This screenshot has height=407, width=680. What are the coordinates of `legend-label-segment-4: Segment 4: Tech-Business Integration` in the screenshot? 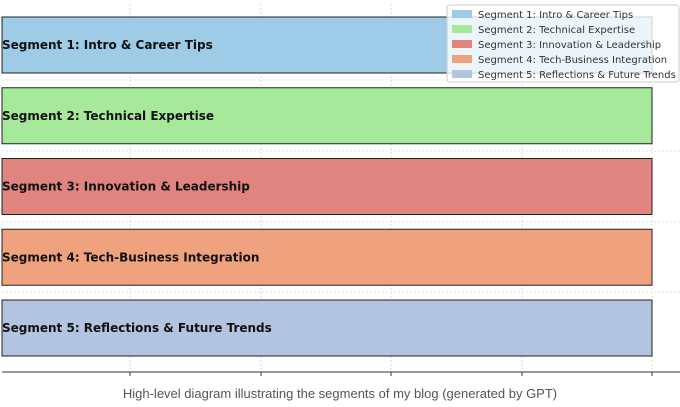 It's located at (572, 60).